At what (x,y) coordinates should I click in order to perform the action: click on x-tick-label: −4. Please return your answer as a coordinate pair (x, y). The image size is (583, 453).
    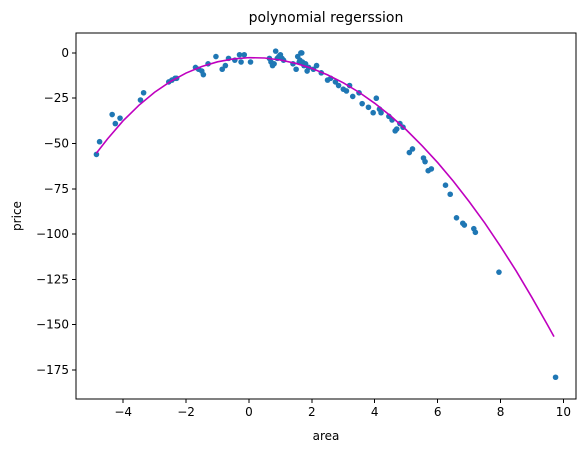
    Looking at the image, I should click on (123, 412).